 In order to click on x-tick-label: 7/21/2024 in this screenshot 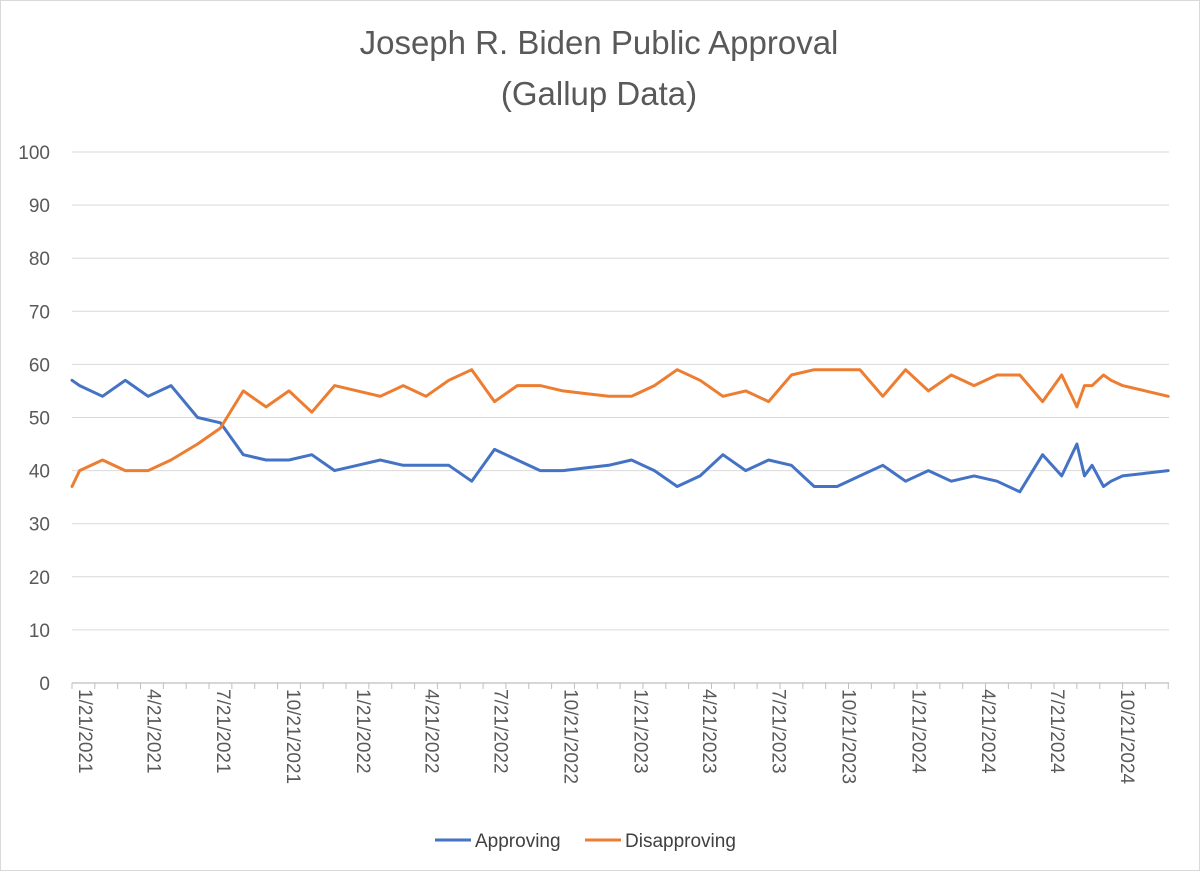, I will do `click(1056, 731)`.